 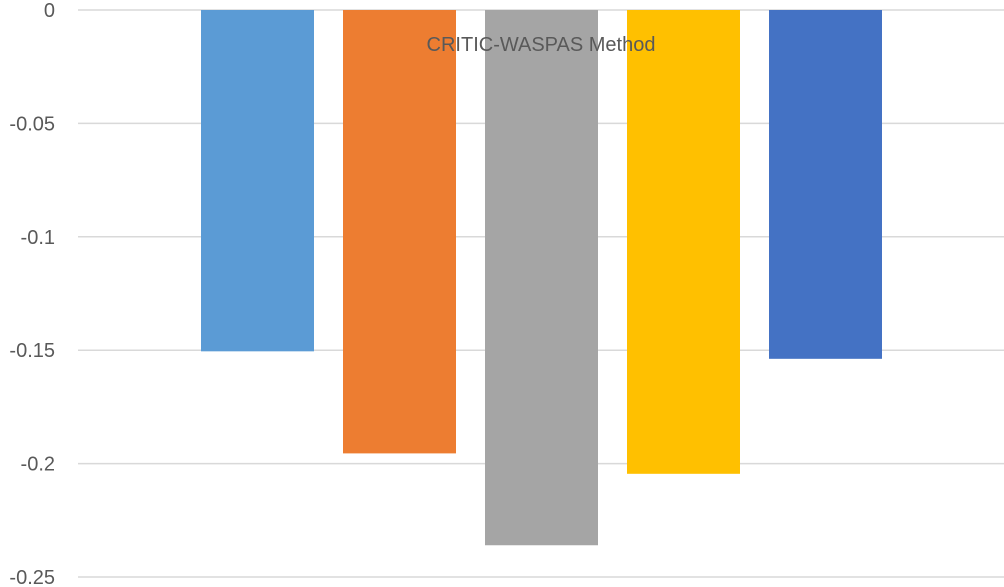 I want to click on y-tick-label: 0, so click(x=49, y=11).